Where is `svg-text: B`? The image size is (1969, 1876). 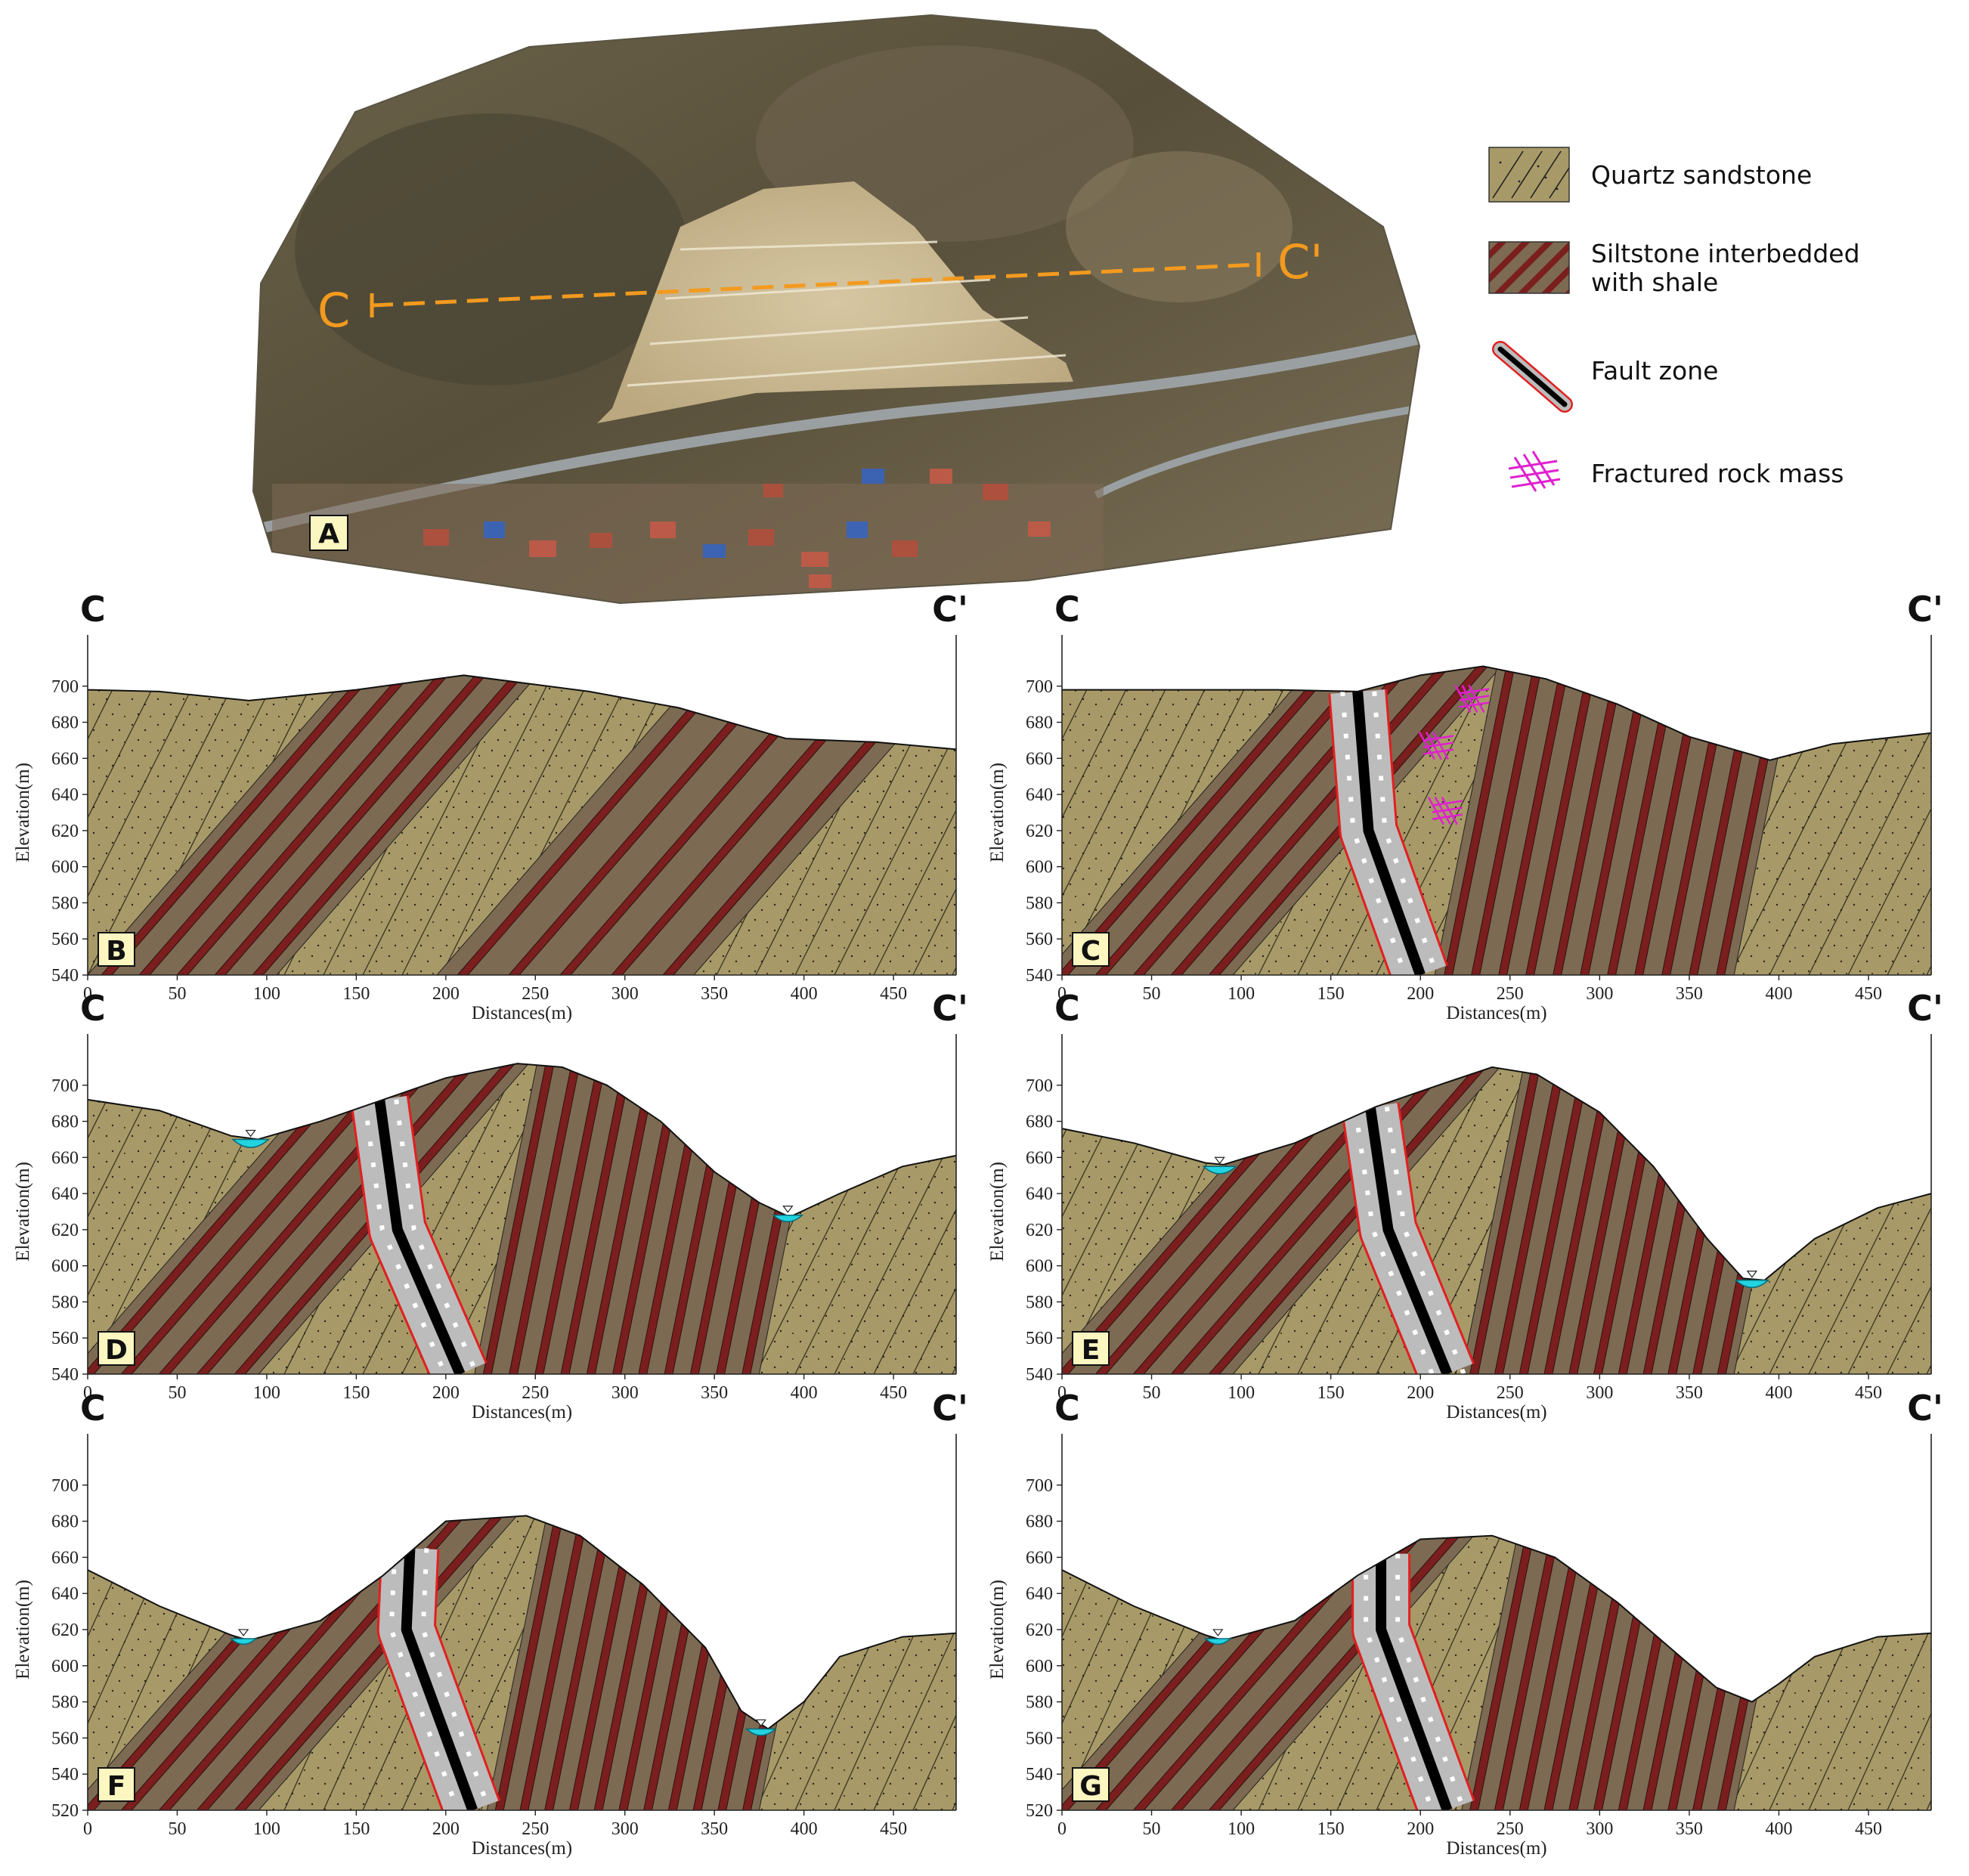
svg-text: B is located at coordinates (116, 951).